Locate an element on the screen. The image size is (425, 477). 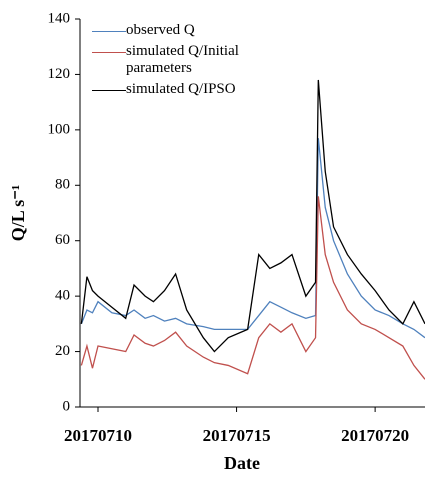
y-tick-label: 80 is located at coordinates (62, 185).